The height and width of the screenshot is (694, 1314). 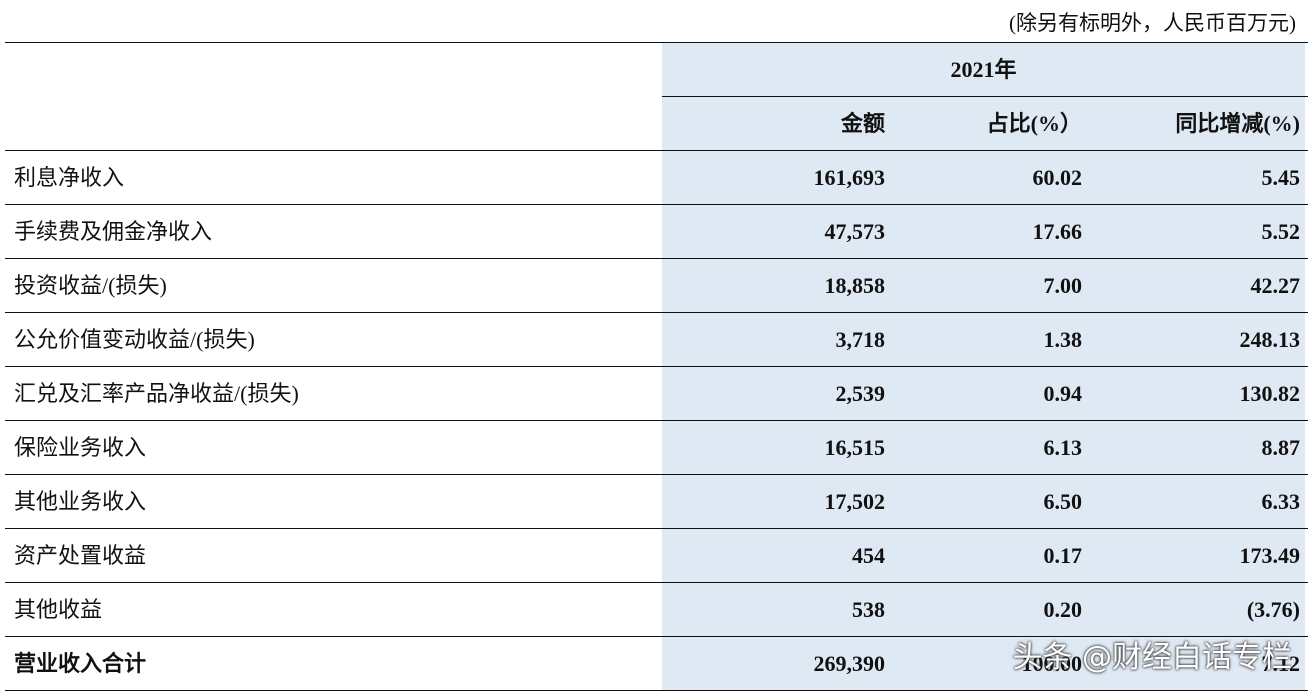 I want to click on cell-value: 17,502, so click(x=855, y=501).